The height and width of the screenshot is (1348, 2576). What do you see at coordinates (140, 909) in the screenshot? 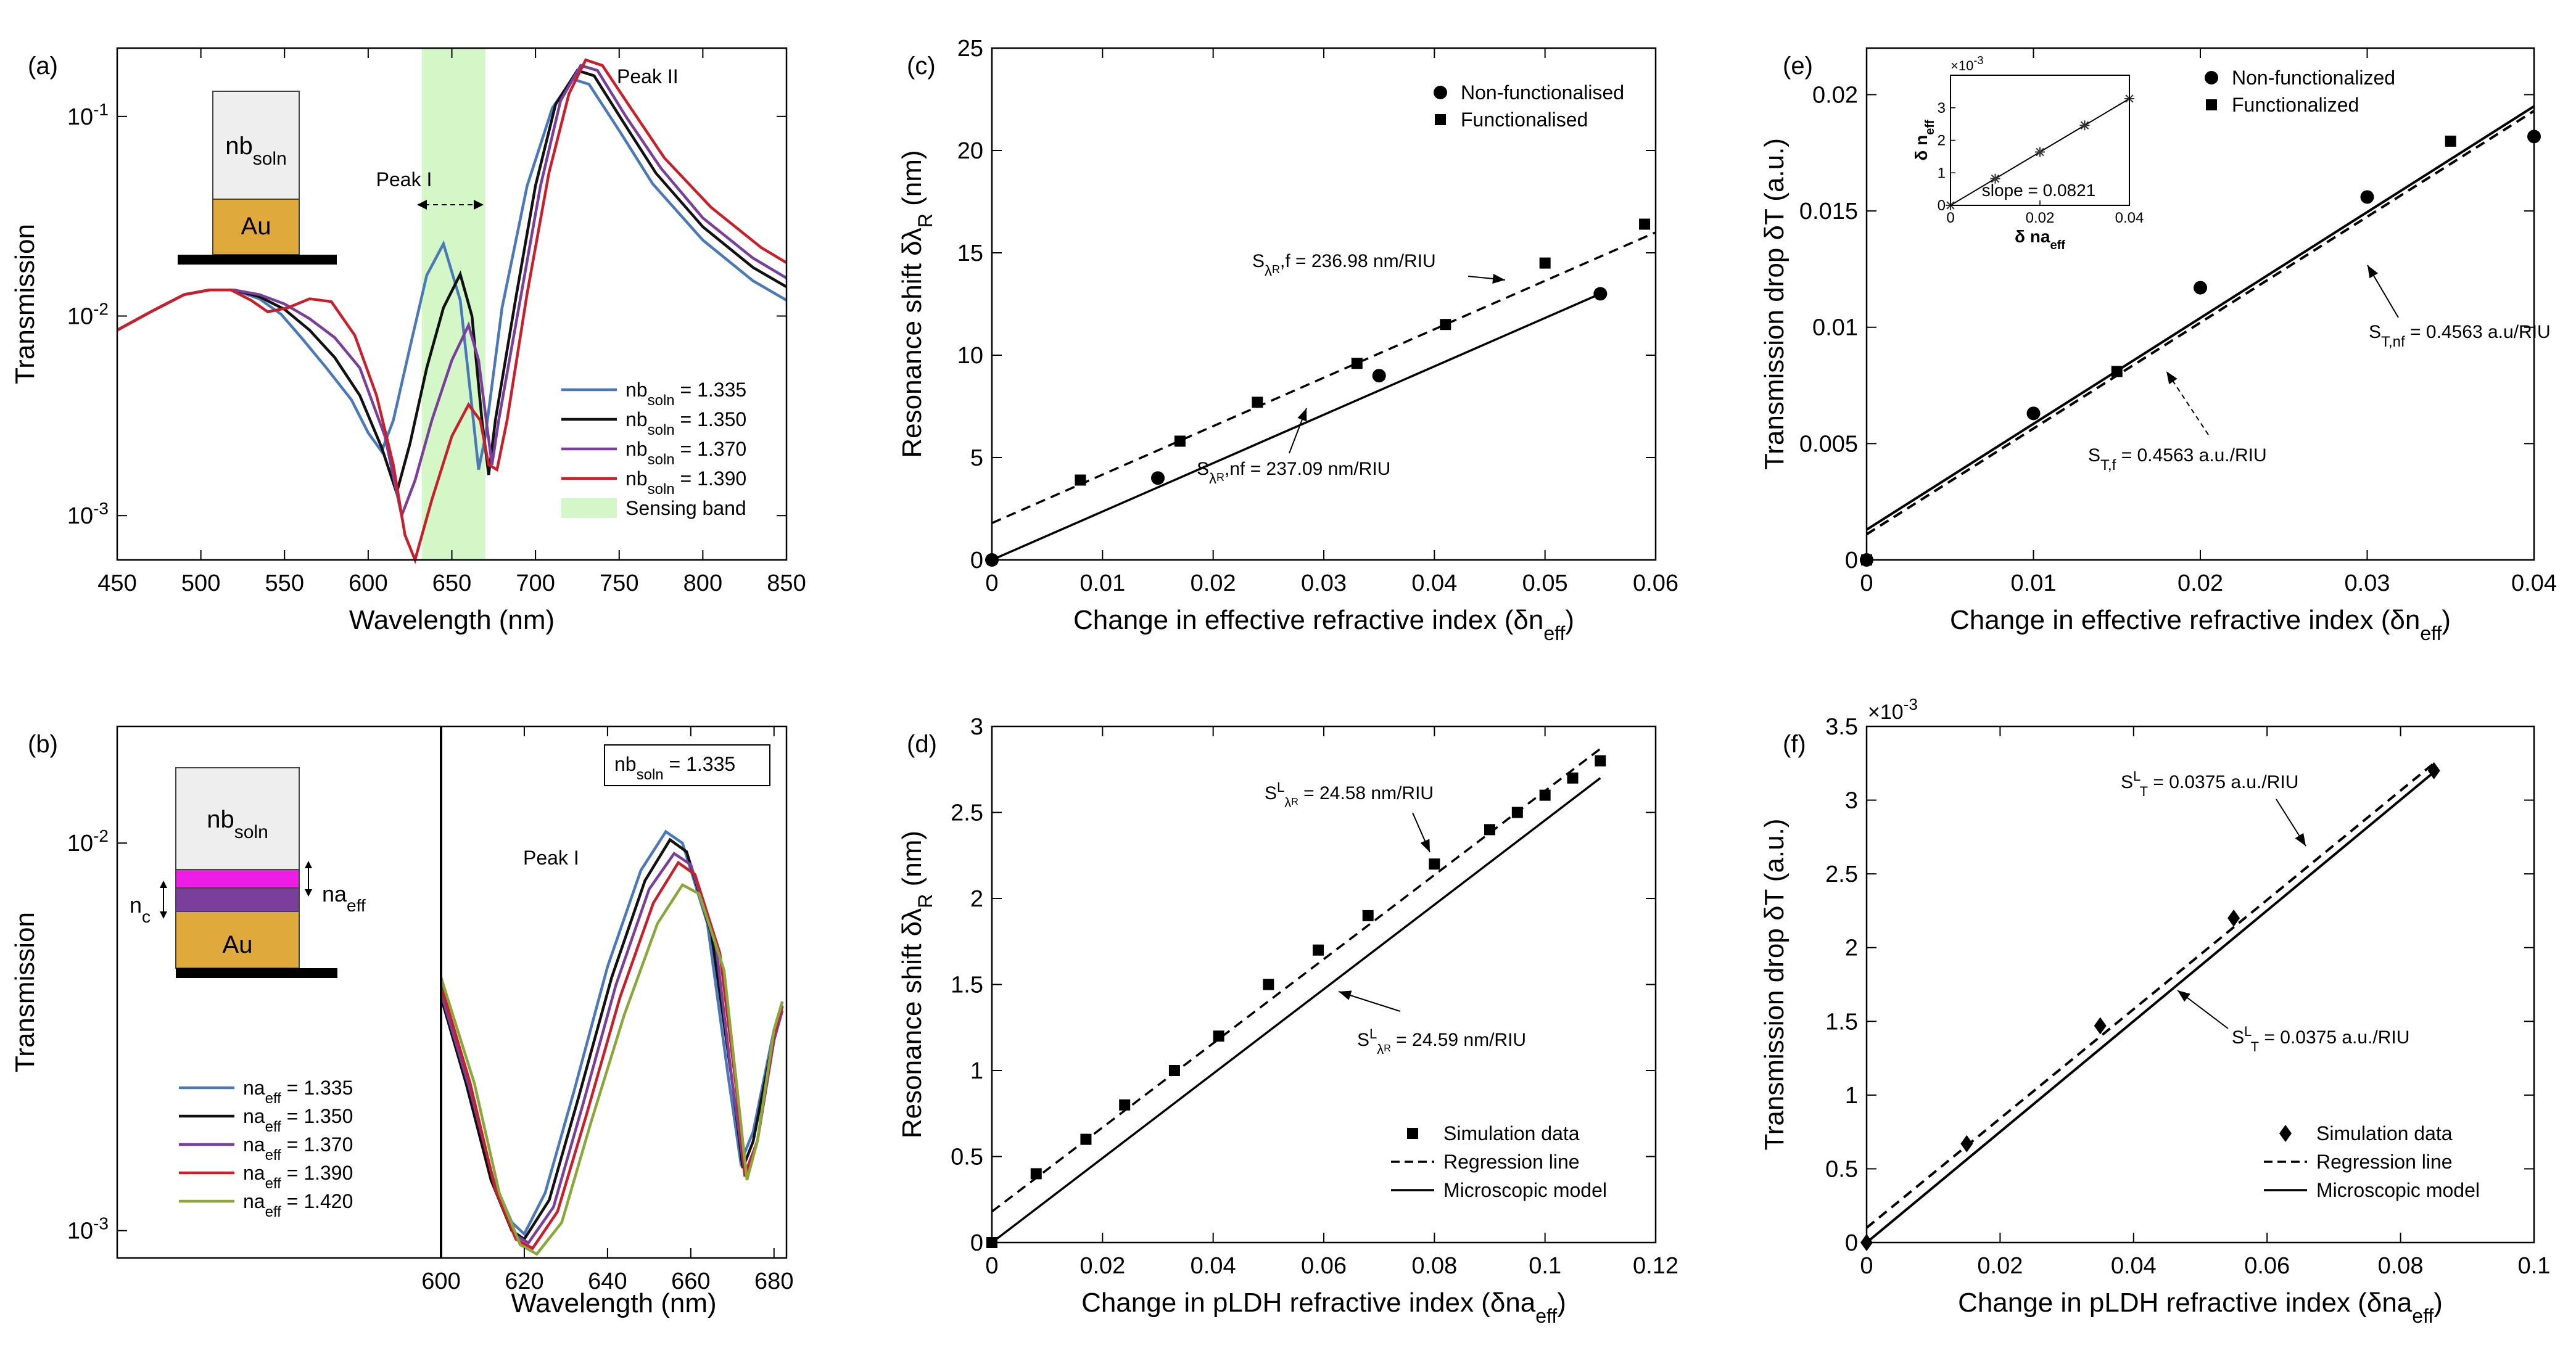
I see `inset-label: nc` at bounding box center [140, 909].